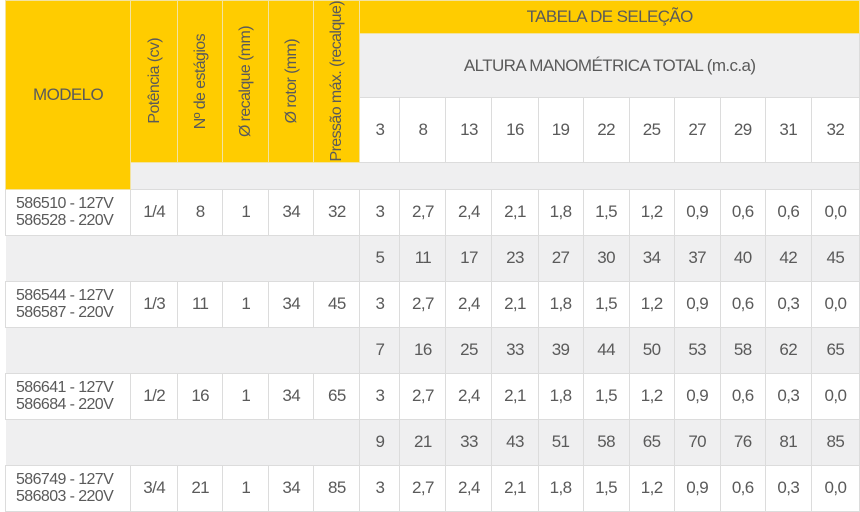 Image resolution: width=860 pixels, height=512 pixels. What do you see at coordinates (835, 130) in the screenshot?
I see `height-header-cell: 32` at bounding box center [835, 130].